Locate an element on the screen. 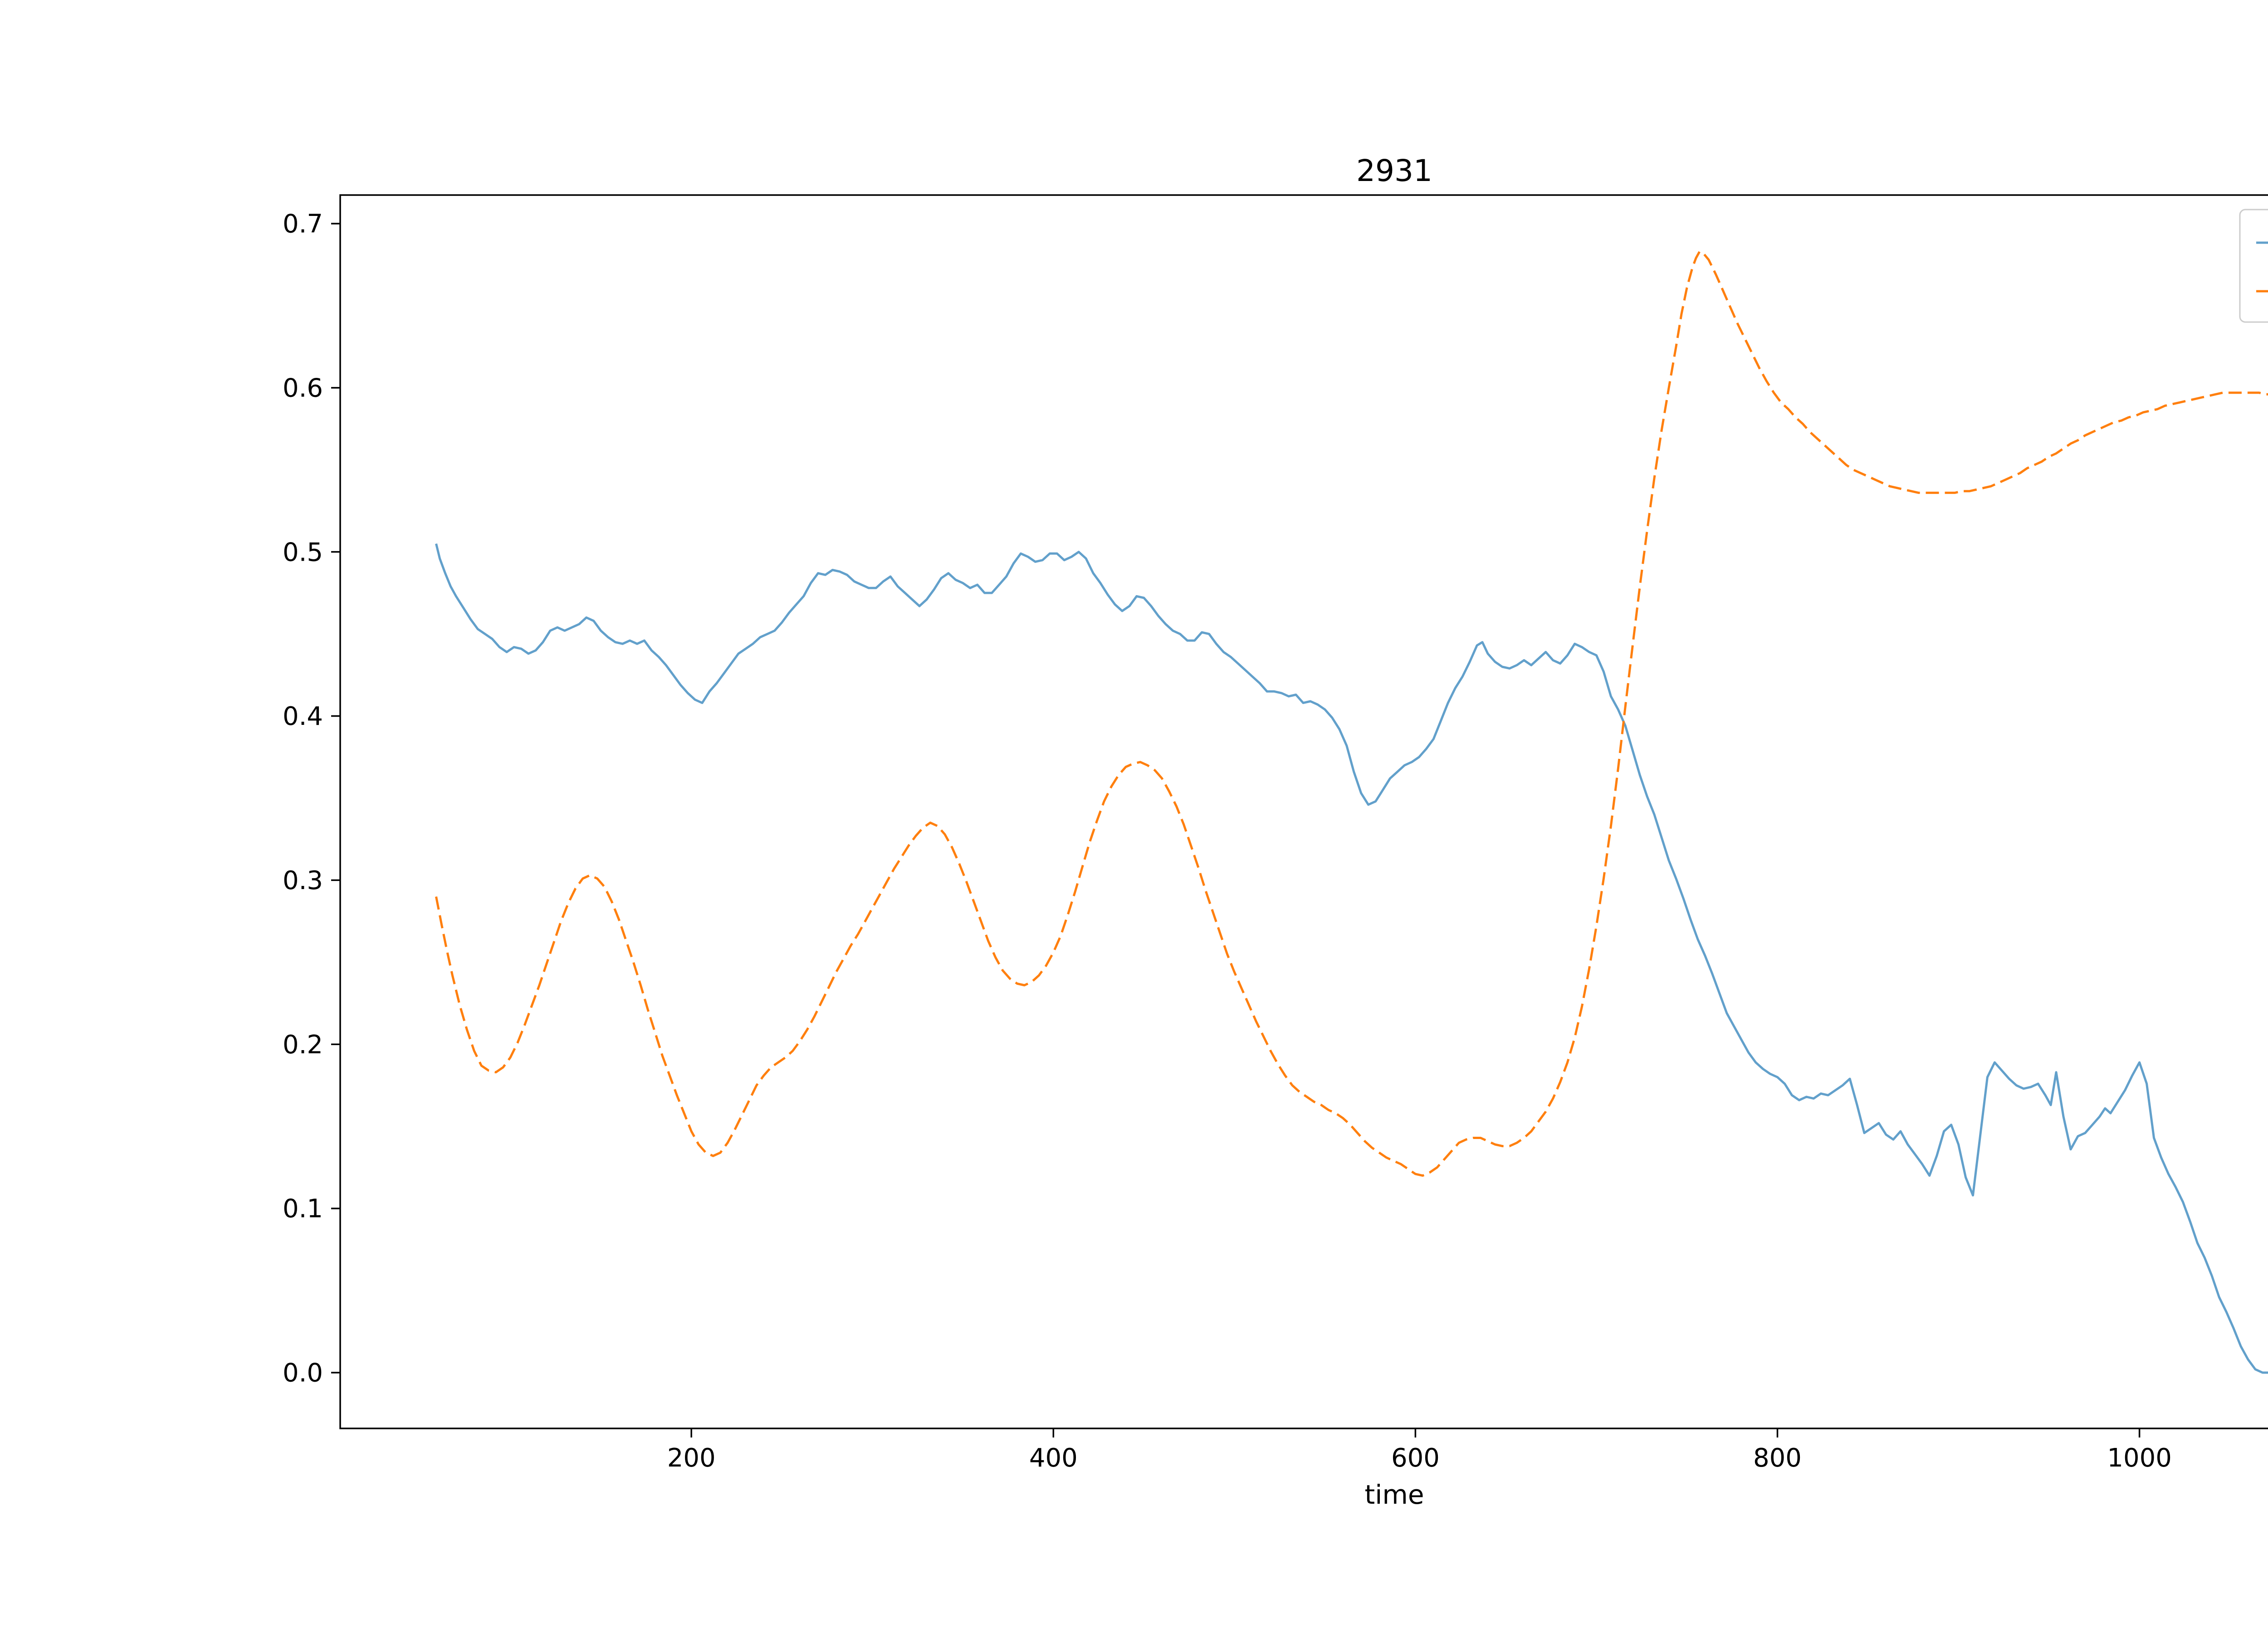 The width and height of the screenshot is (2268, 1633). legend: energy distance is located at coordinates (2254, 266).